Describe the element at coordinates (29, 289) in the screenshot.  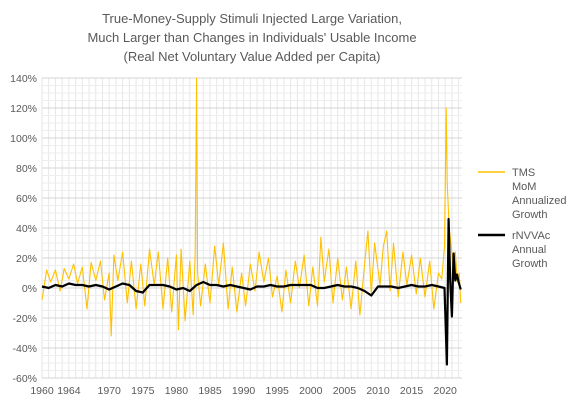
I see `y-tick-label: 0%` at that location.